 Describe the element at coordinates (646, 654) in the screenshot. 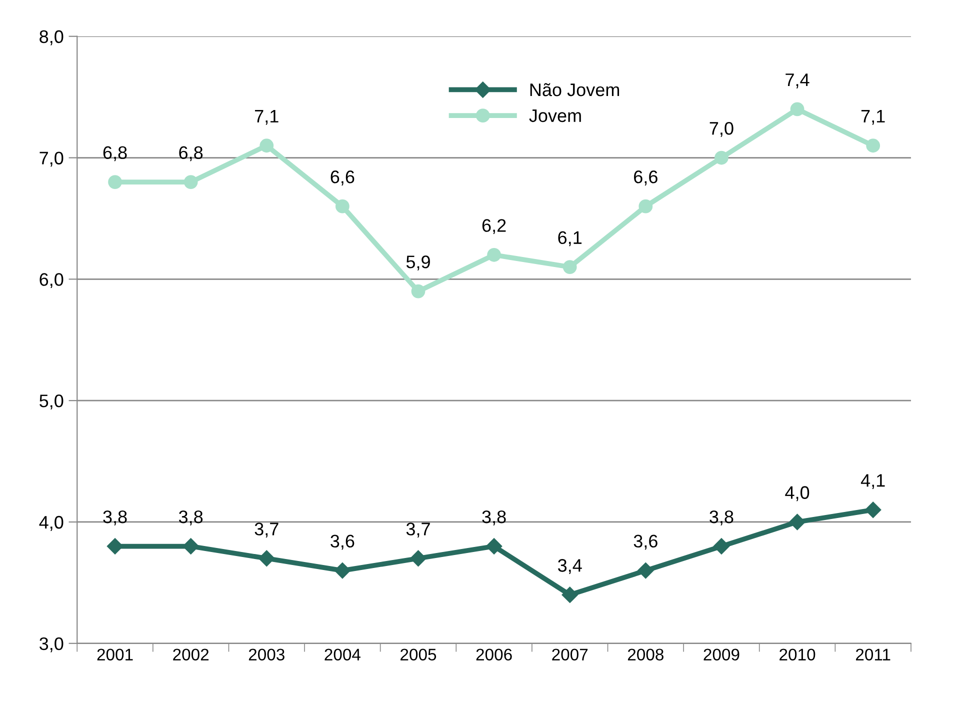

I see `x-tick-label: 2008` at that location.